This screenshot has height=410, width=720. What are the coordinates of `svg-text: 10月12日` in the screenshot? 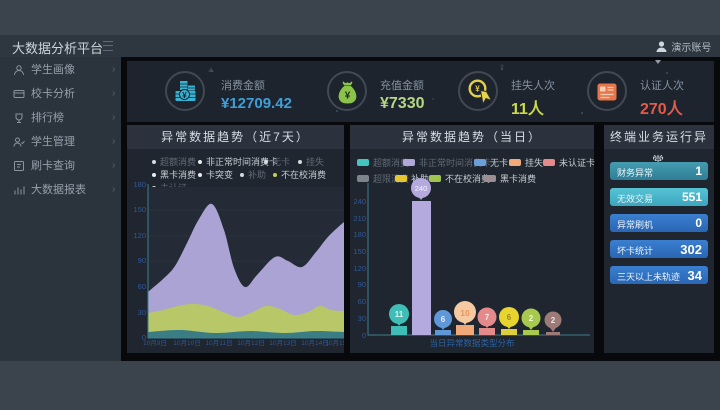 It's located at (250, 343).